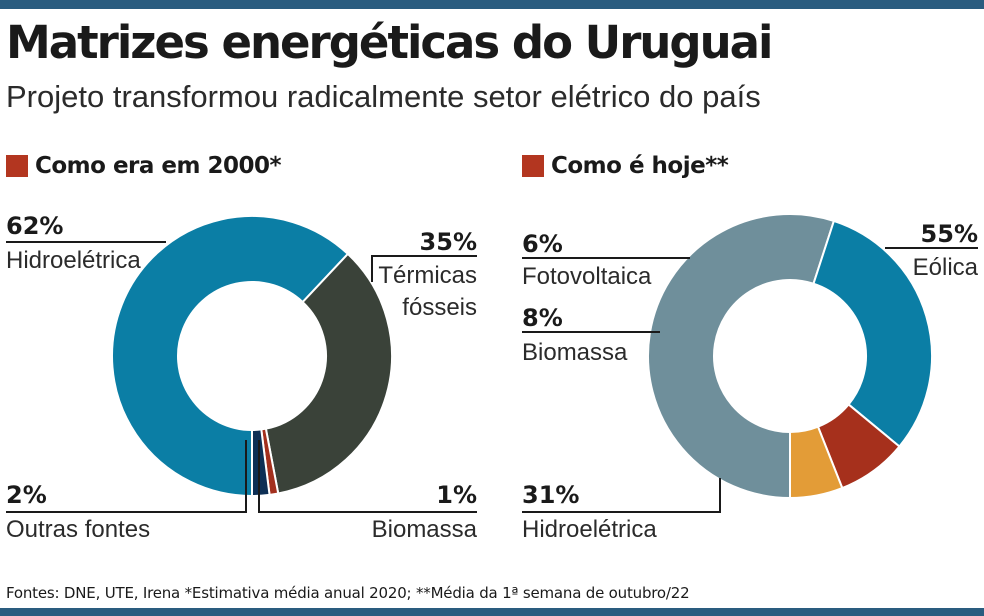 This screenshot has width=984, height=616. Describe the element at coordinates (946, 267) in the screenshot. I see `label-eolica: Eólica` at that location.